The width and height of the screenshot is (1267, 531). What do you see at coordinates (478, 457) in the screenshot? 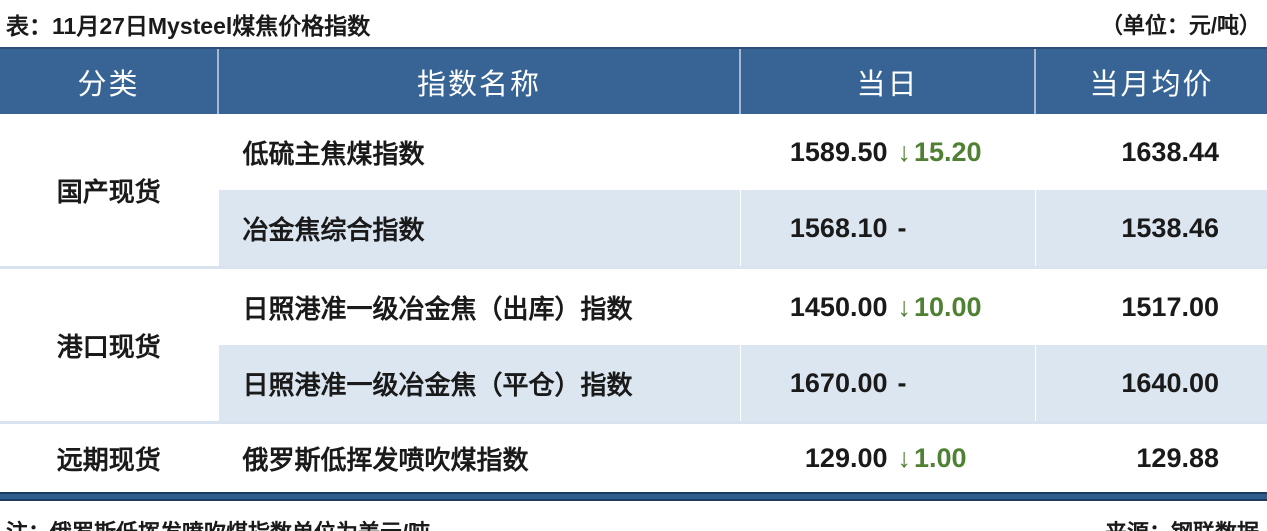
I see `index-name-cell: 俄罗斯低挥发喷吹煤指数` at bounding box center [478, 457].